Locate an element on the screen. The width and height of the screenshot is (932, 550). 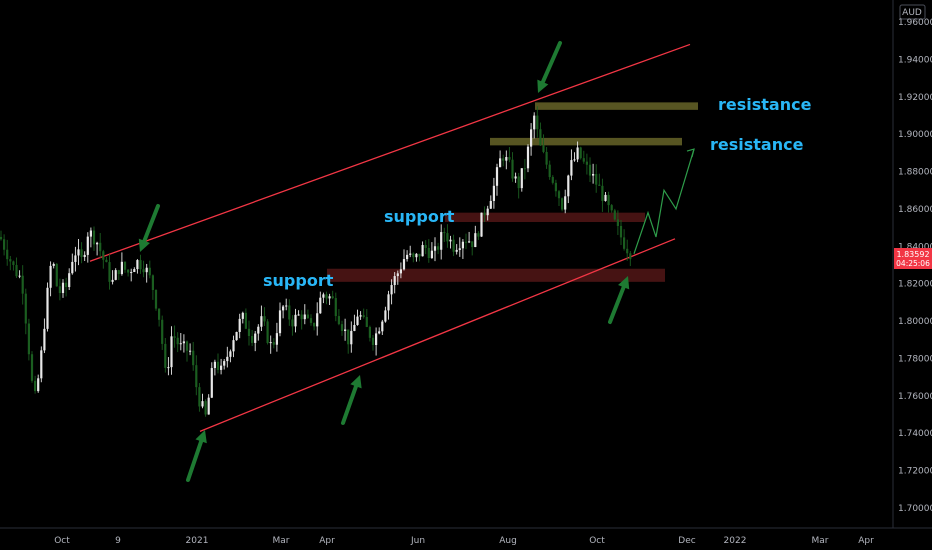
y-tick-label: 1.88000 is located at coordinates (915, 173).